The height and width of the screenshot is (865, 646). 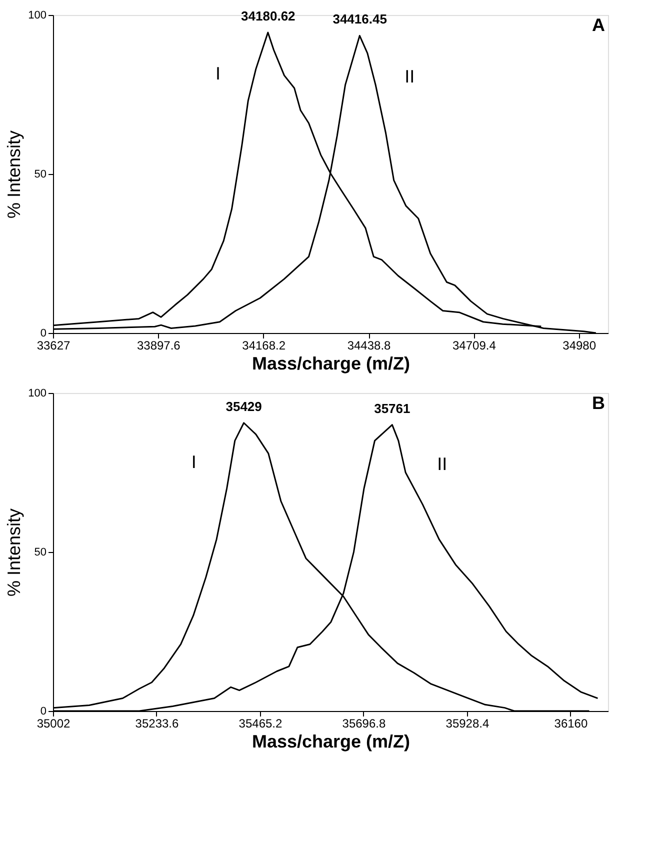 I want to click on x-tick-label: 34438.8, so click(x=369, y=345).